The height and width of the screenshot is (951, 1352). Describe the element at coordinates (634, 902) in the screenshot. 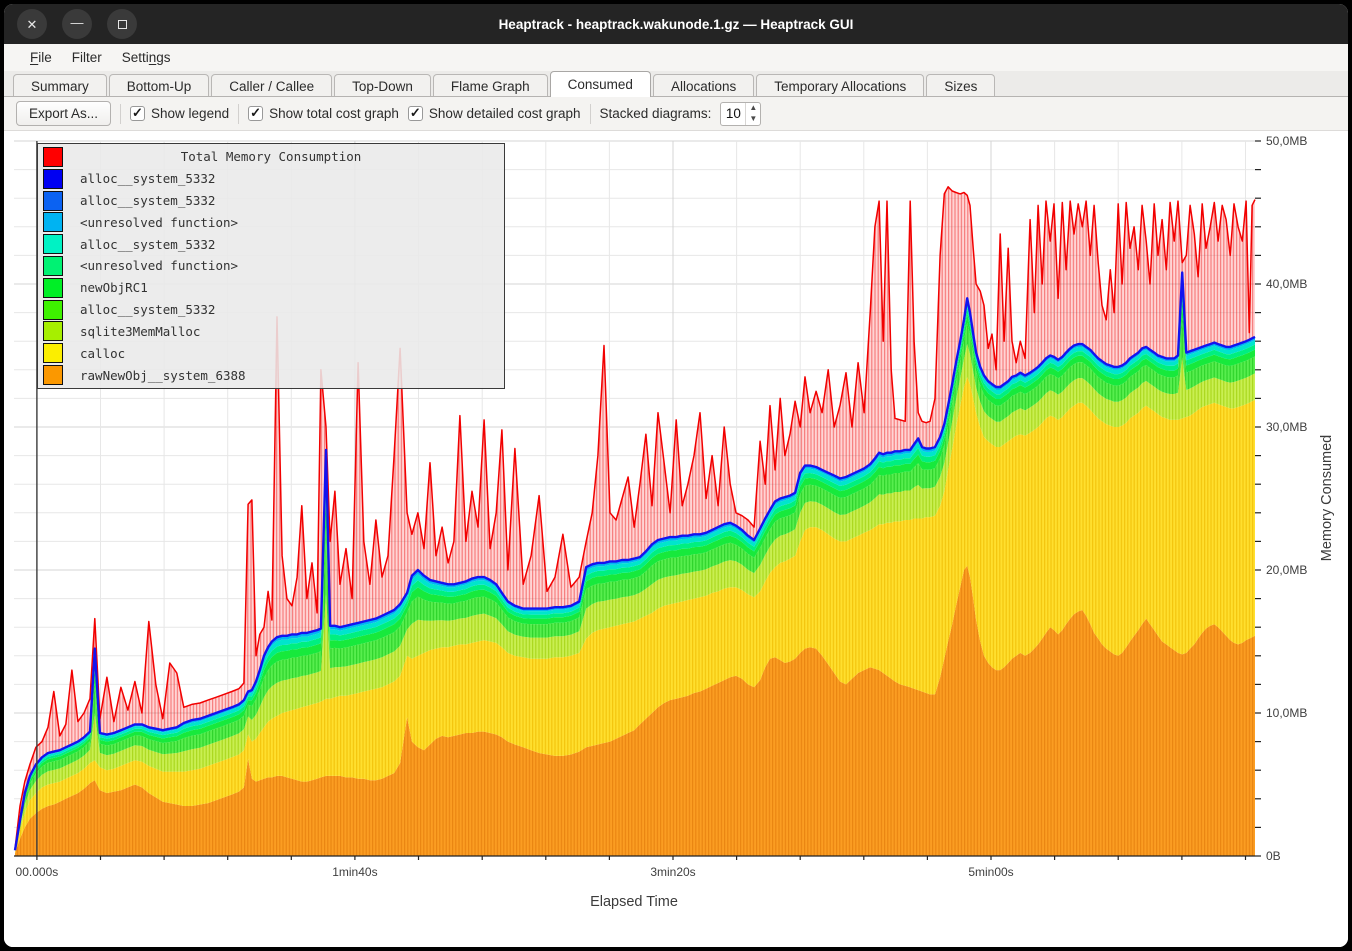

I see `x-axis-title: Elapsed Time` at that location.